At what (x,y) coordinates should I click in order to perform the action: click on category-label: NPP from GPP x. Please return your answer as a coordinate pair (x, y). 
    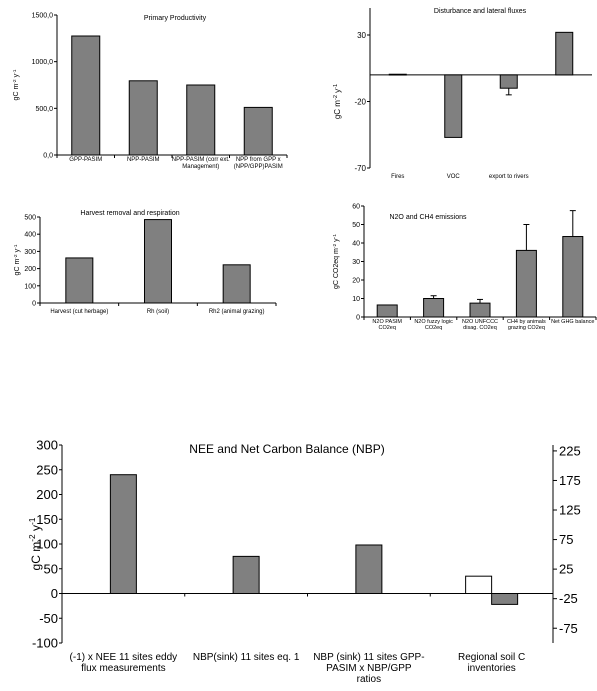
    Looking at the image, I should click on (258, 160).